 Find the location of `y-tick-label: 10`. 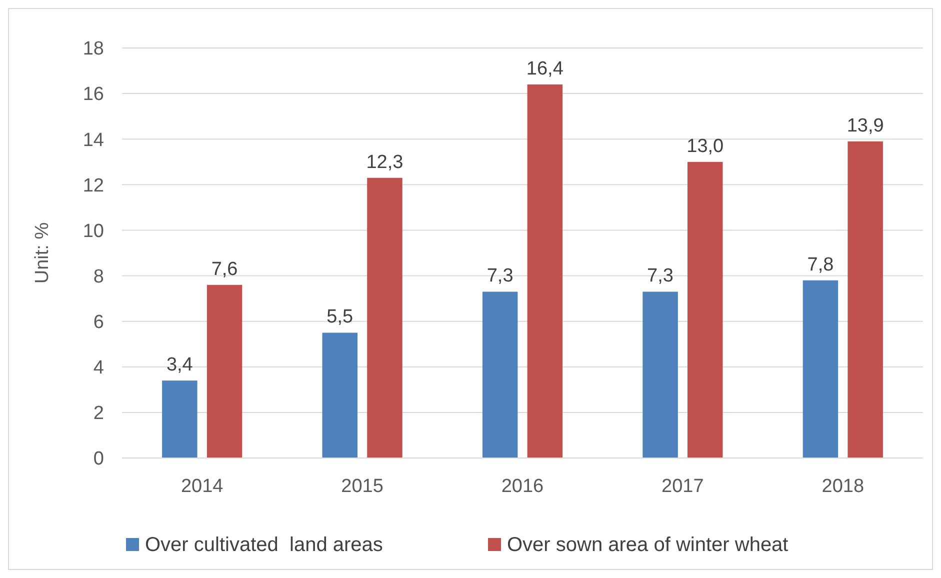

y-tick-label: 10 is located at coordinates (93, 231).